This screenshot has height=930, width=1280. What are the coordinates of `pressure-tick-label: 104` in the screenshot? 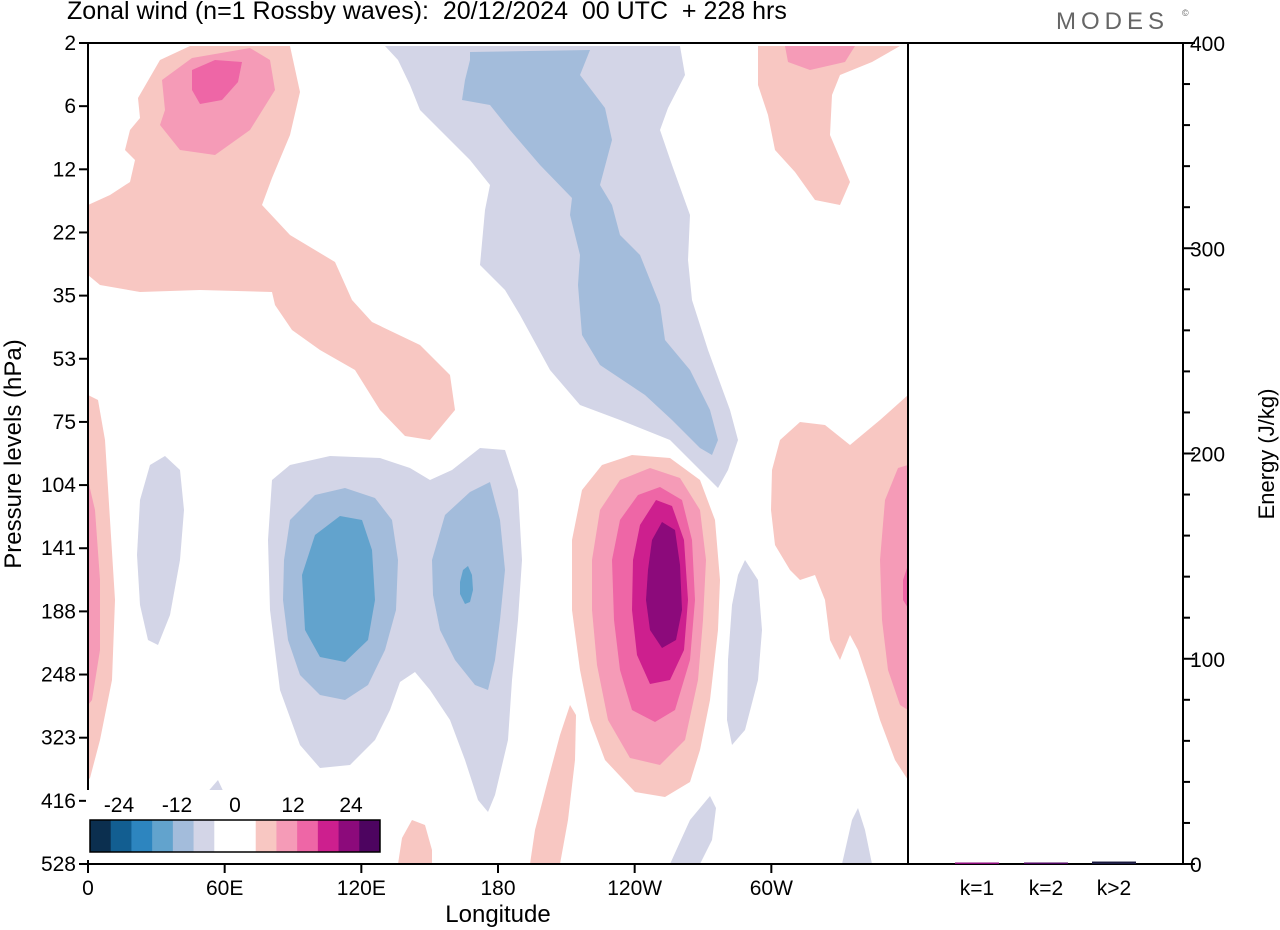 It's located at (58, 485).